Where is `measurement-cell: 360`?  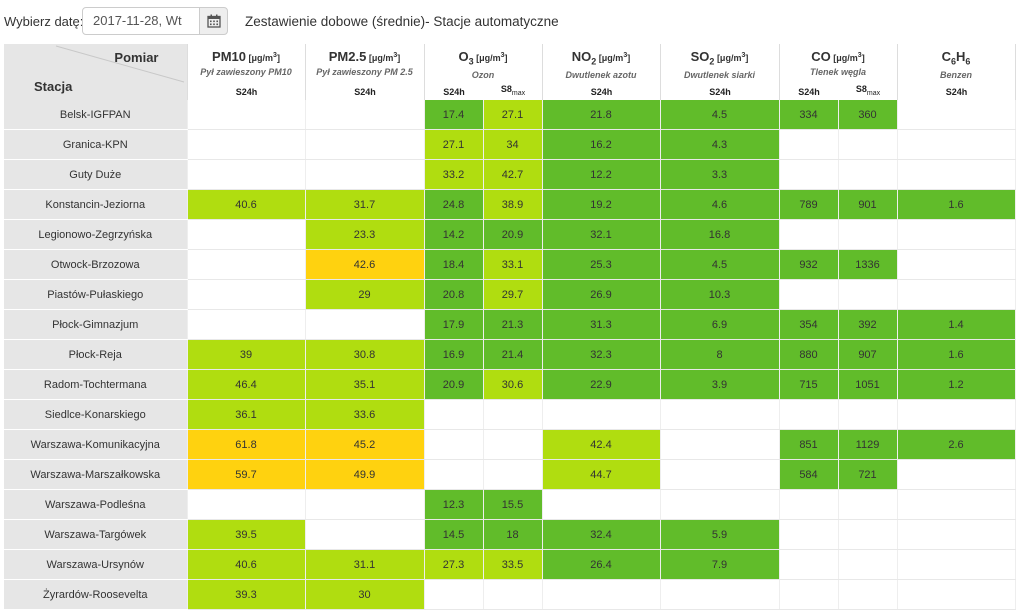 measurement-cell: 360 is located at coordinates (868, 115).